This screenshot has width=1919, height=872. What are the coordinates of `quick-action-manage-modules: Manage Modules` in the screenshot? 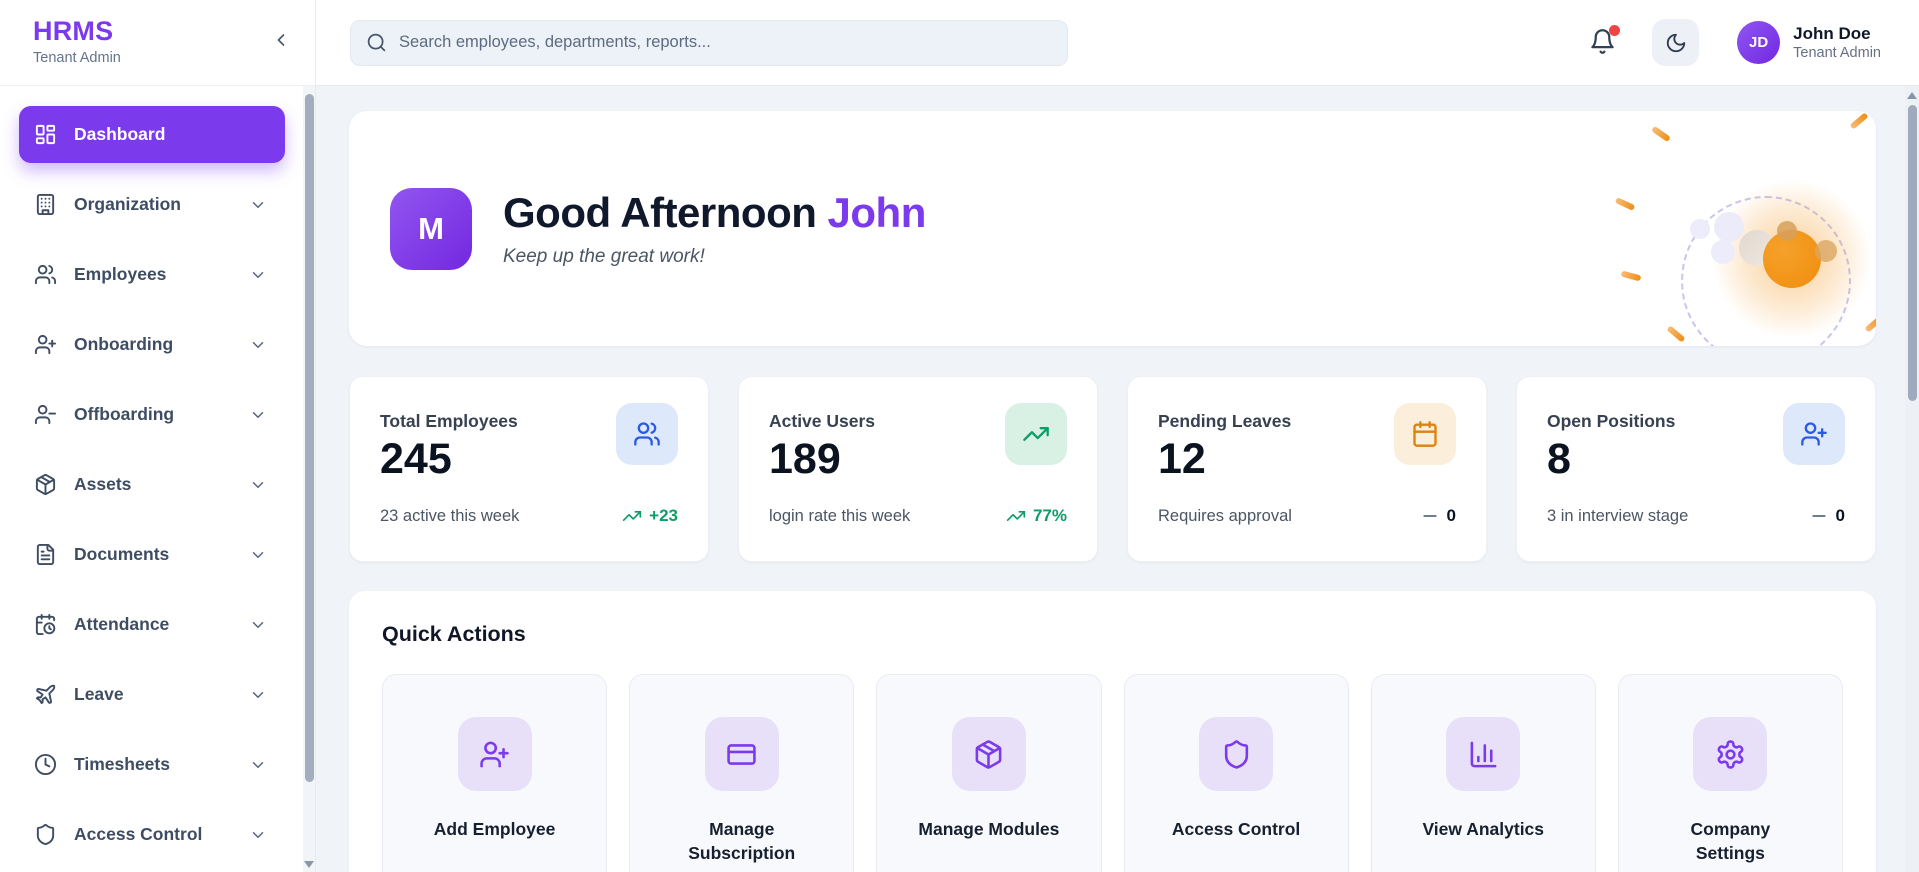 It's located at (989, 773).